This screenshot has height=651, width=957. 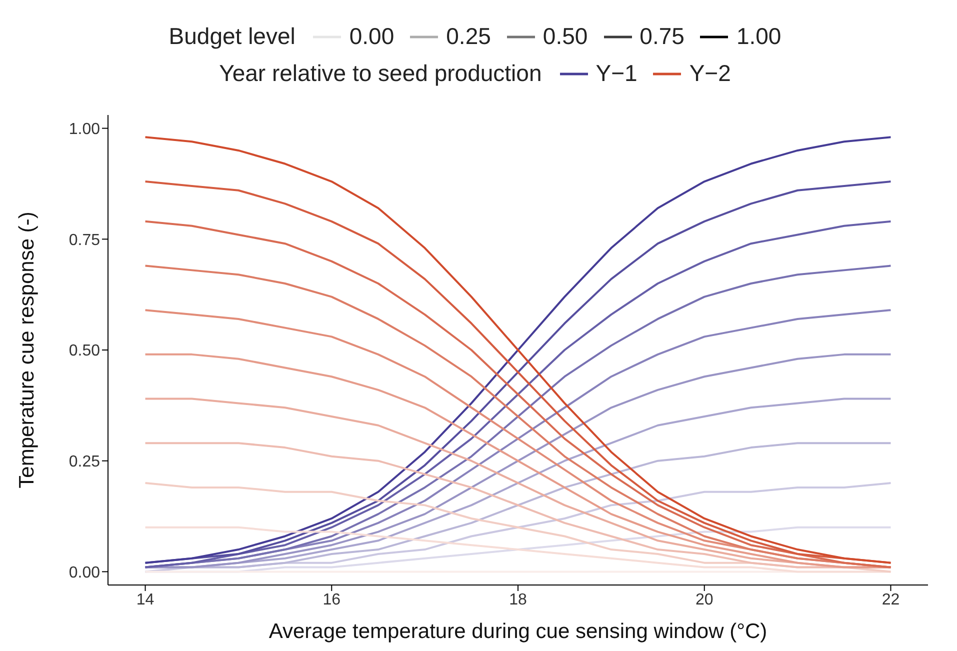 I want to click on y-tick-label: 0.00, so click(x=84, y=573).